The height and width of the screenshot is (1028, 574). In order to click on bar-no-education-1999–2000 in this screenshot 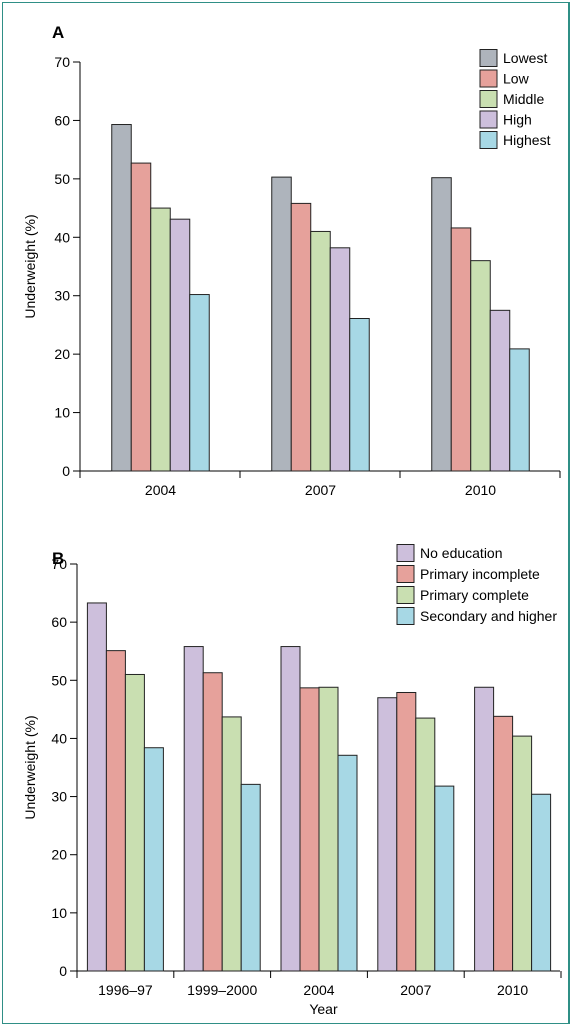, I will do `click(193, 809)`.